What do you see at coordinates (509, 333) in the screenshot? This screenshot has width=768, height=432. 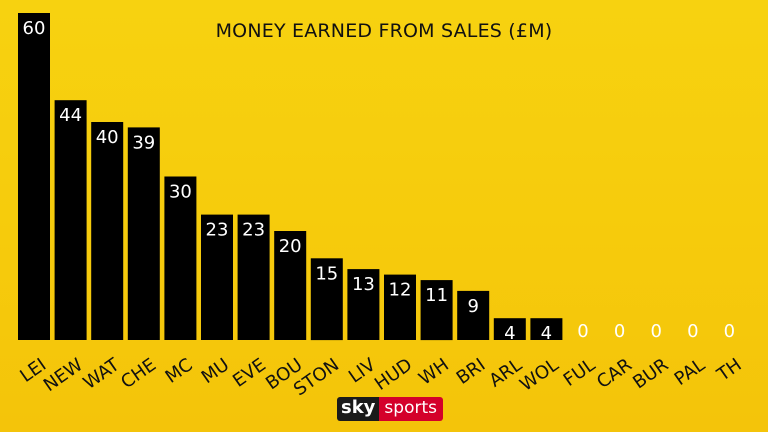 I see `value-label-arl: 4` at bounding box center [509, 333].